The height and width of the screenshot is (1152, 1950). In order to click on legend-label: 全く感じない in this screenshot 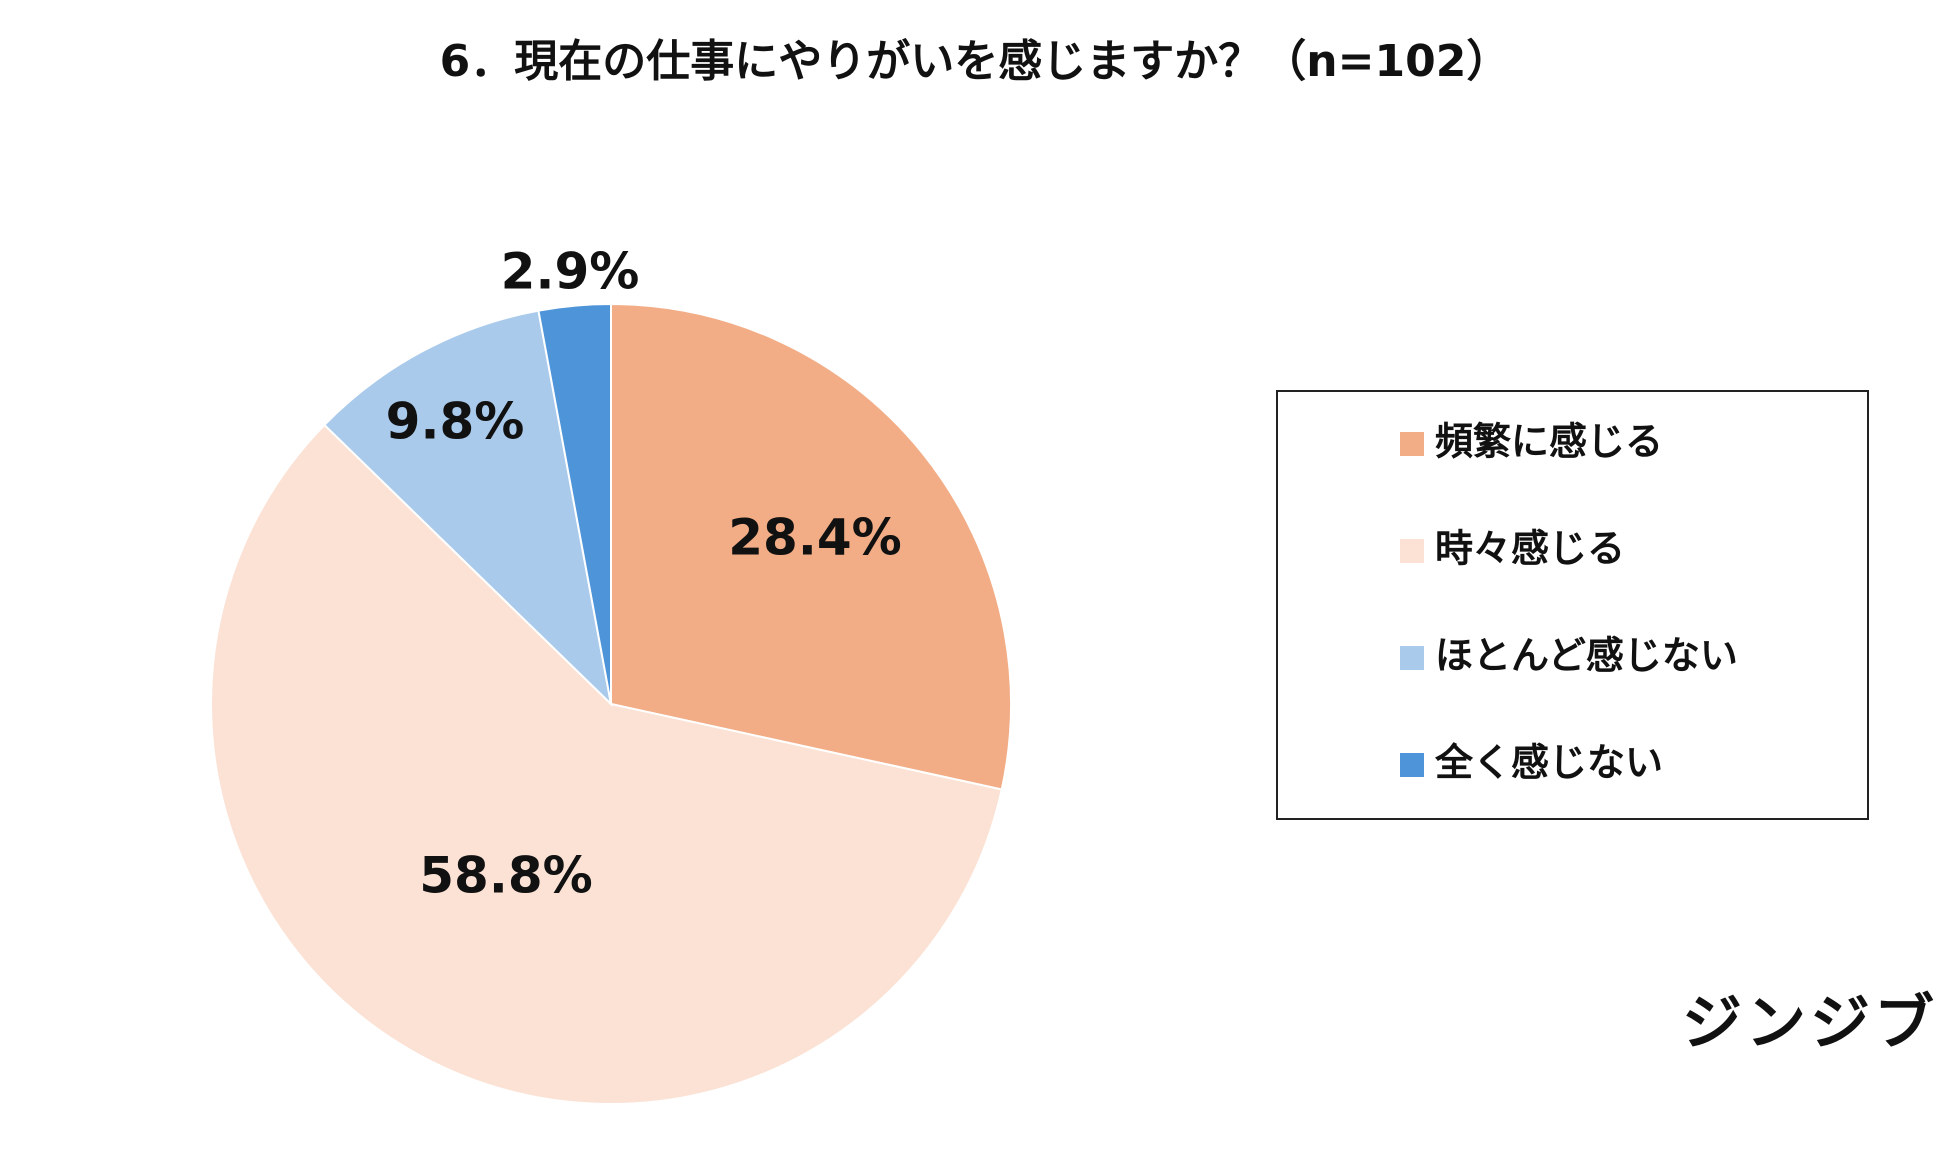, I will do `click(1548, 763)`.